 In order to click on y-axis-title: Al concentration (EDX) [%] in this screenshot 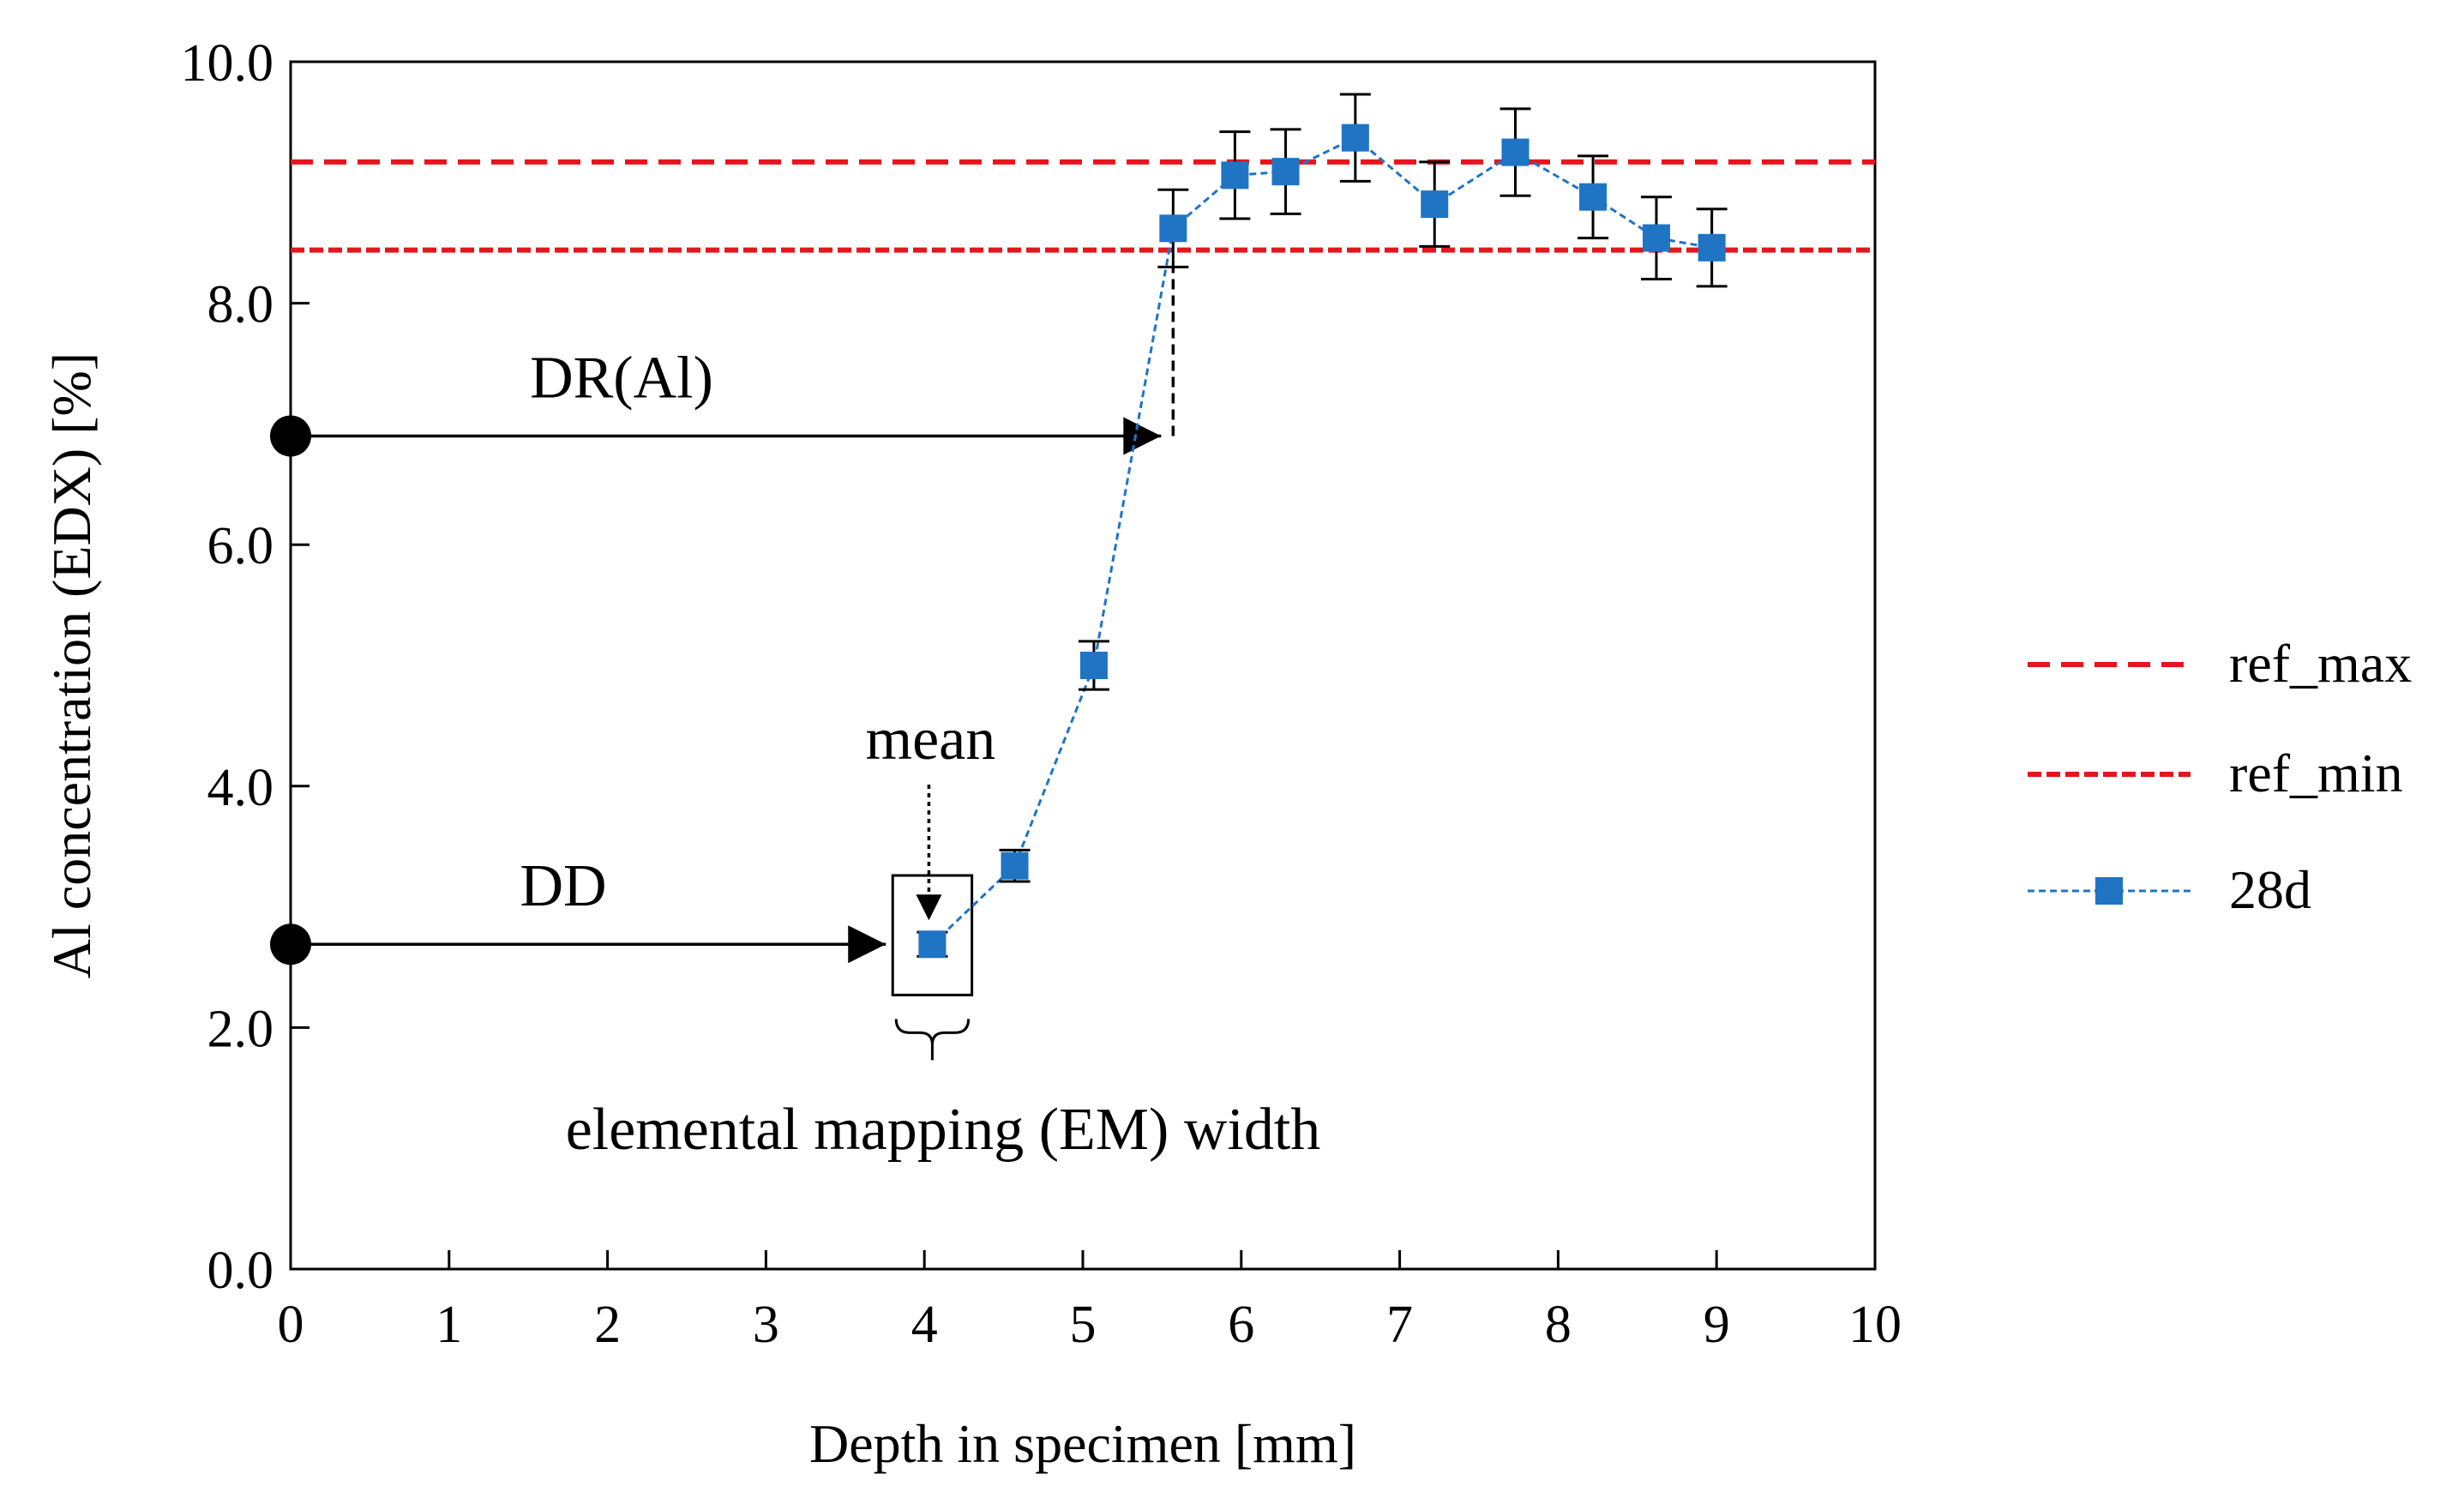, I will do `click(71, 665)`.